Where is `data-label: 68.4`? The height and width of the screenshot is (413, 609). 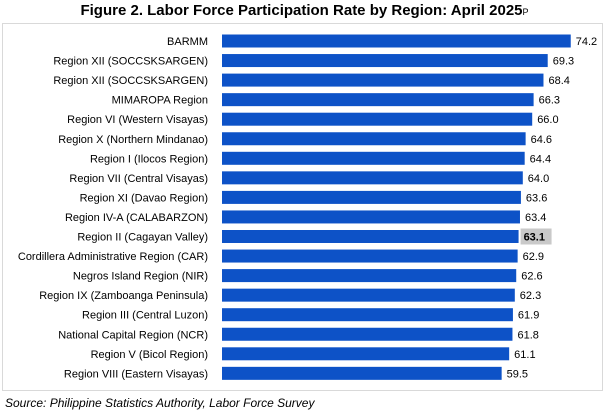
data-label: 68.4 is located at coordinates (558, 81).